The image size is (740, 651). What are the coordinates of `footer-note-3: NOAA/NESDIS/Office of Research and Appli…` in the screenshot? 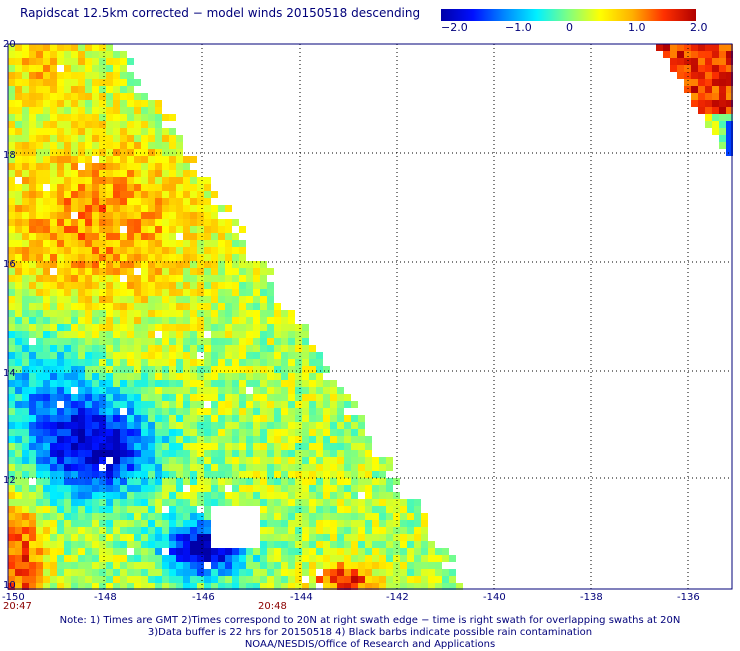 It's located at (370, 644).